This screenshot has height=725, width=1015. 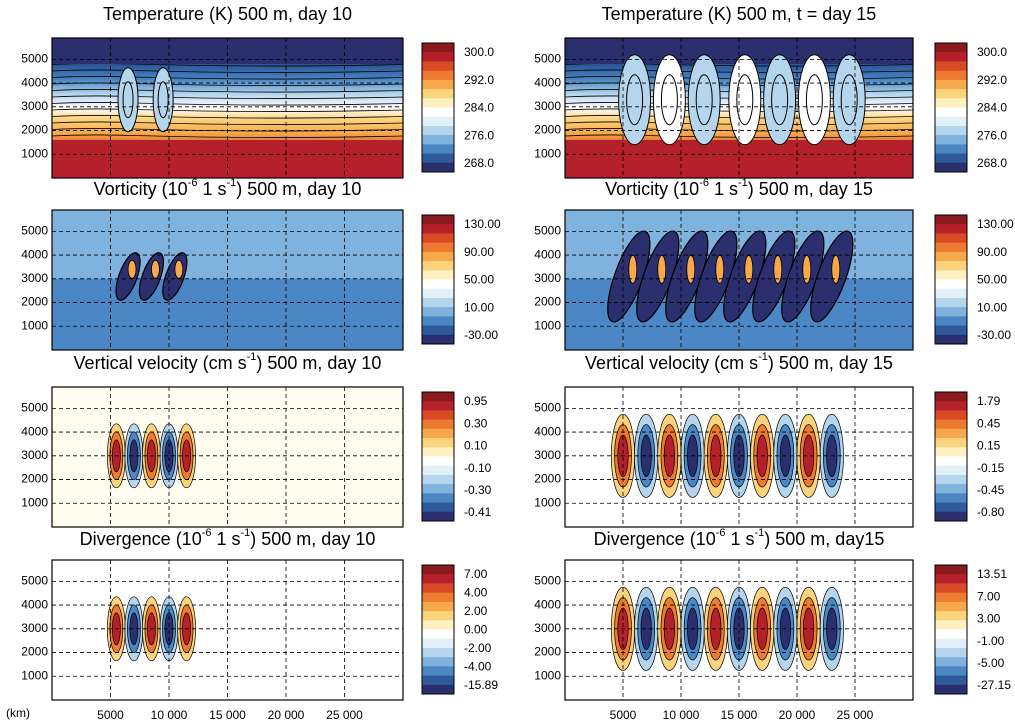 What do you see at coordinates (547, 59) in the screenshot?
I see `y-tick-label: 5000` at bounding box center [547, 59].